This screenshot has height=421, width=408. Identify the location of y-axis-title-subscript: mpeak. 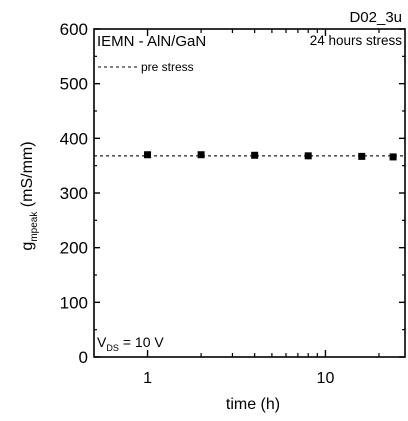
(34, 226).